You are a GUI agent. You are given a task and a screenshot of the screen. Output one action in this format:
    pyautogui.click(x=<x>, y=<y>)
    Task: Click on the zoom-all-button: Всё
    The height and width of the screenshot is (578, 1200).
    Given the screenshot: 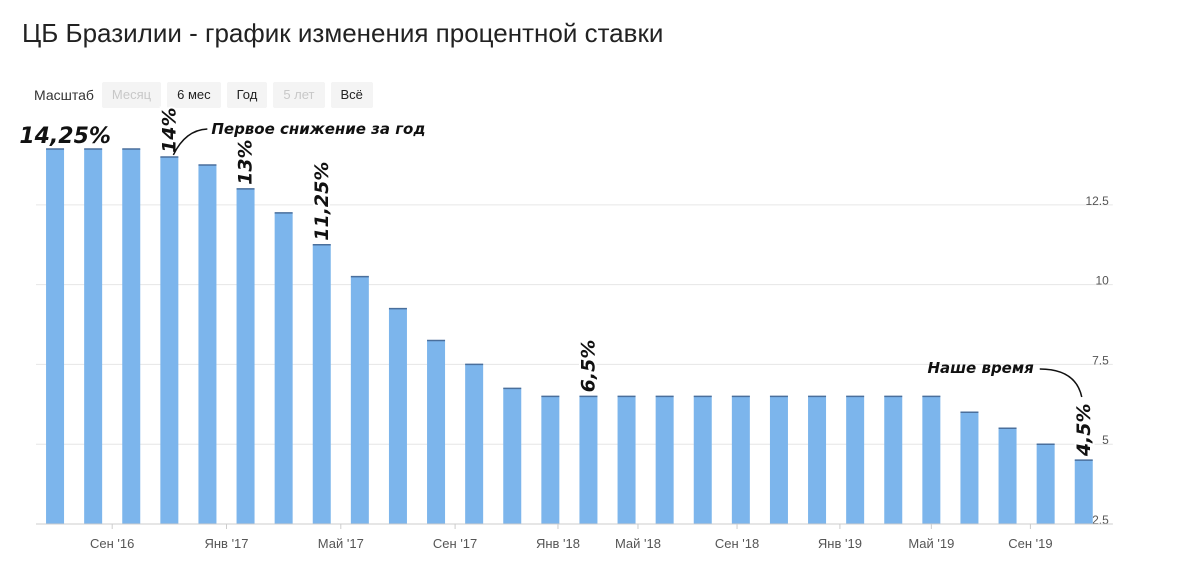 What is the action you would take?
    pyautogui.click(x=351, y=95)
    